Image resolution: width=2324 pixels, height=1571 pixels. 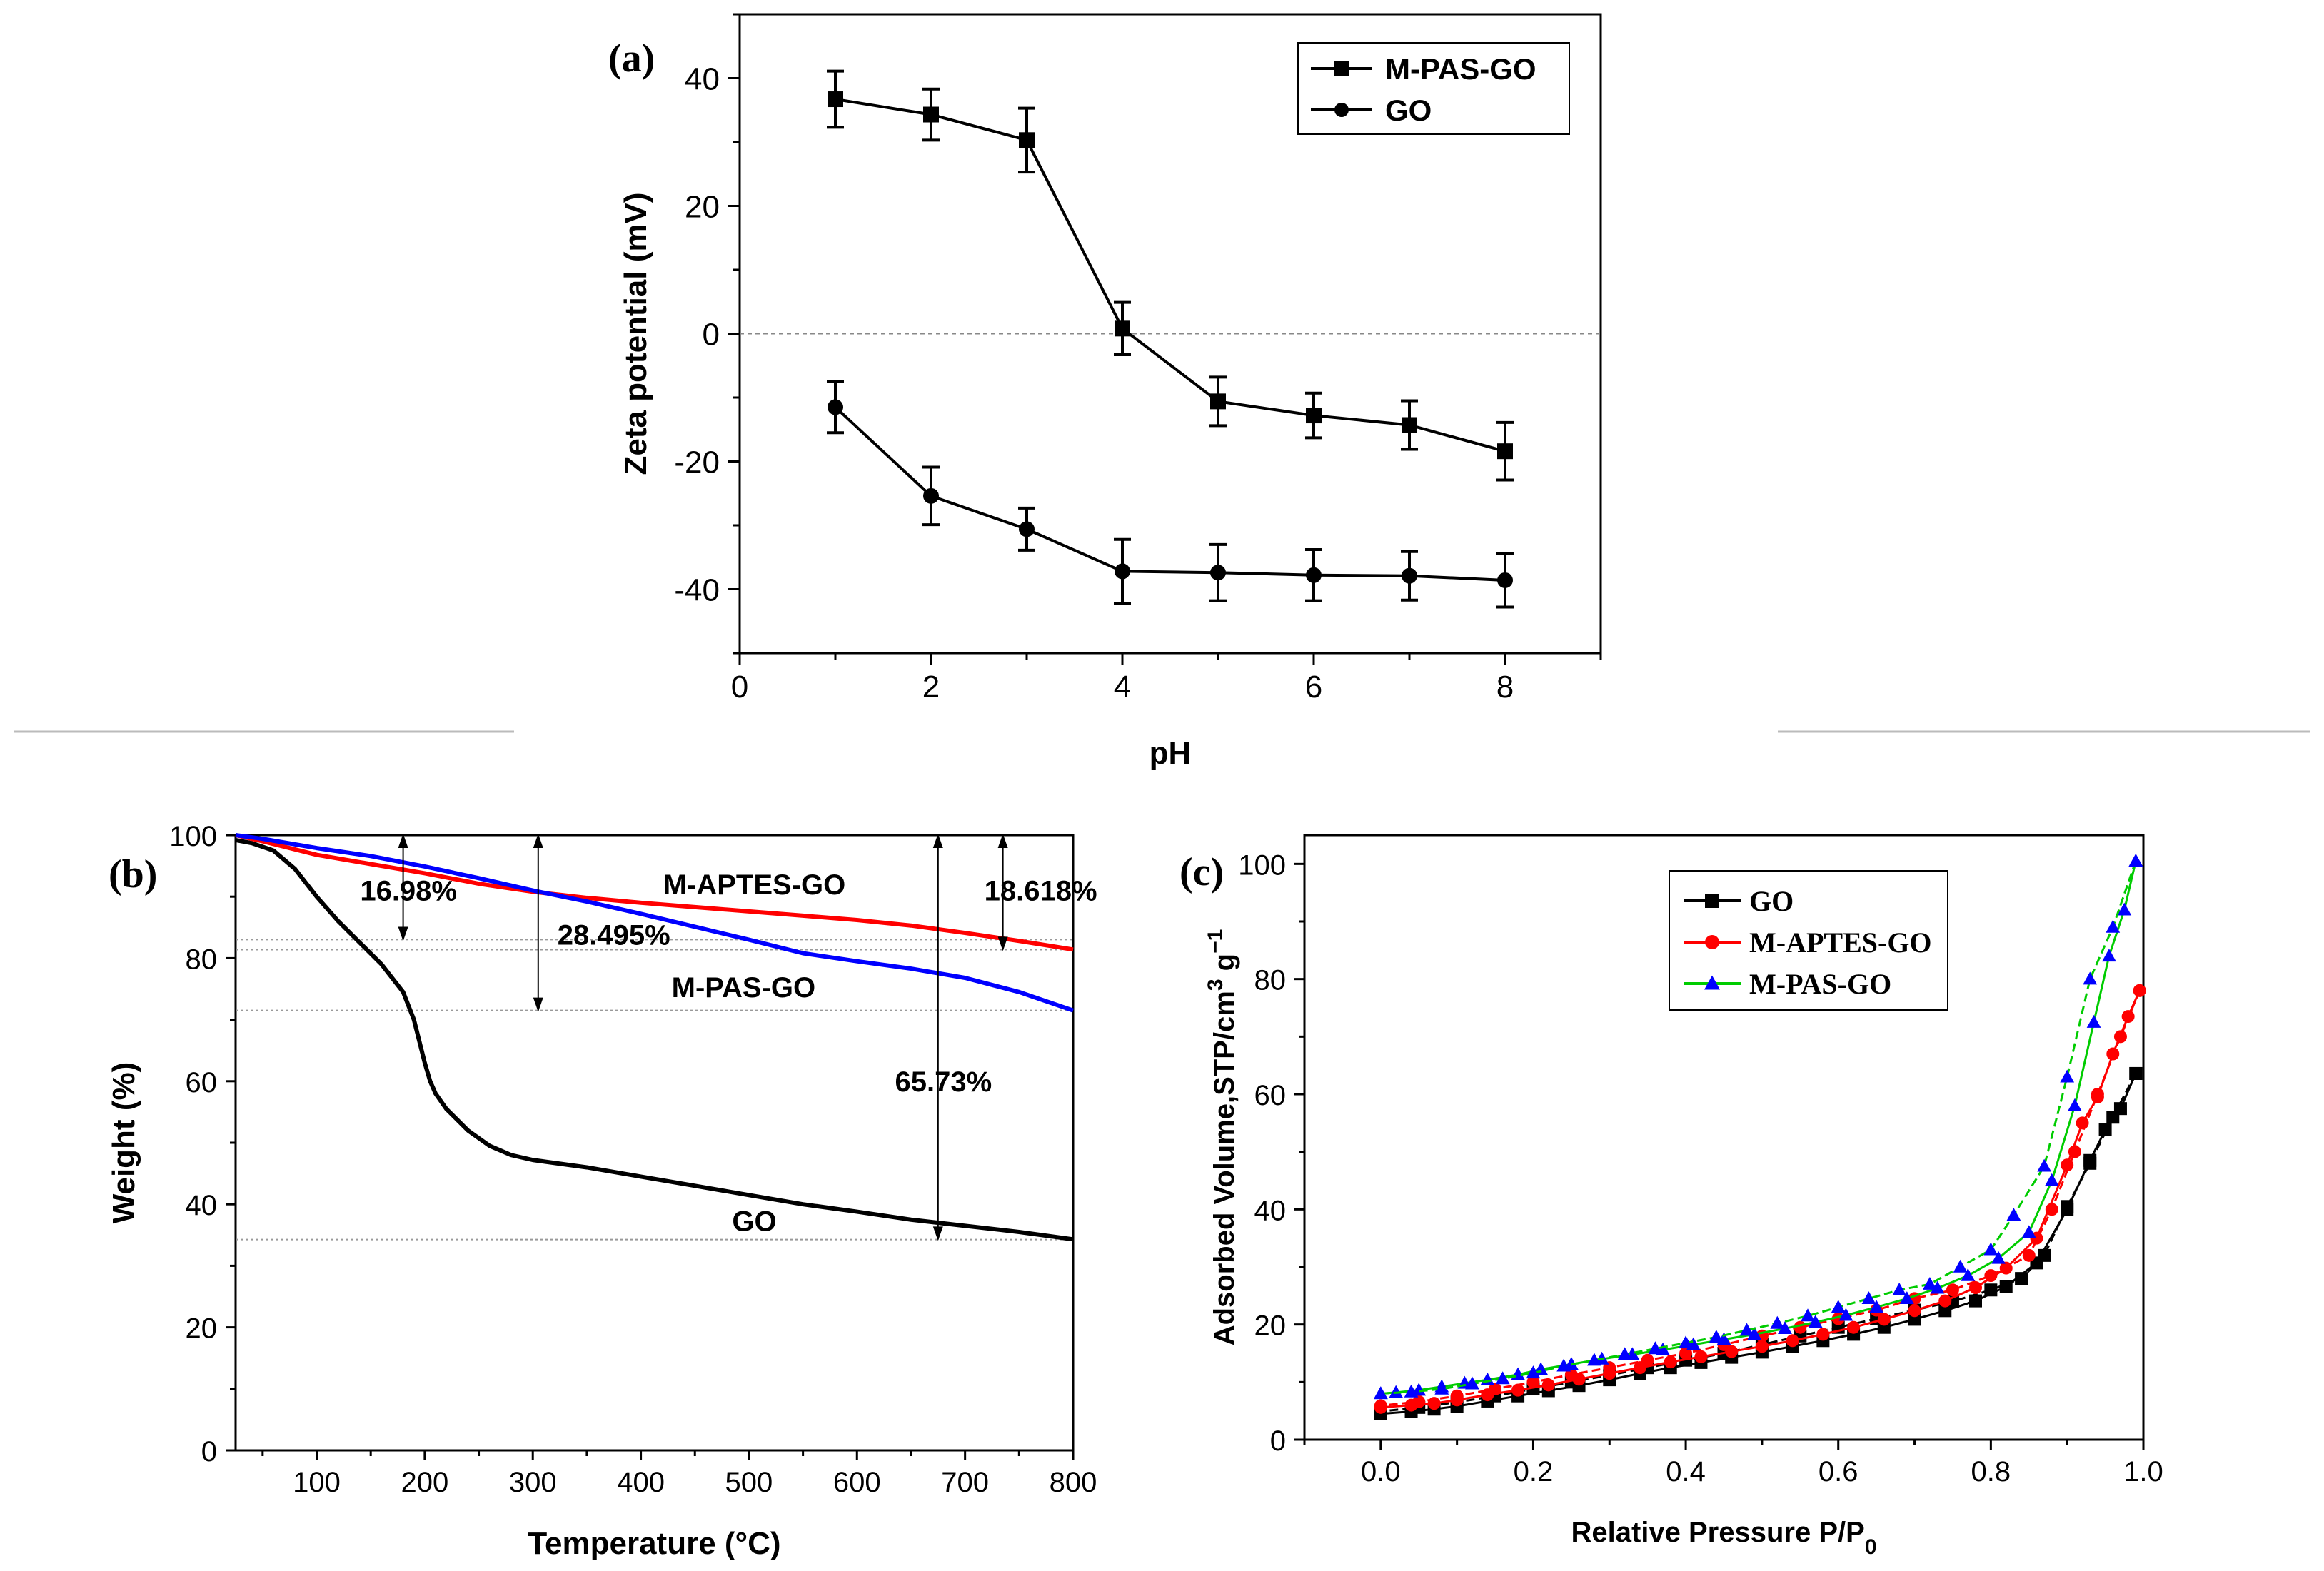 I want to click on series-line-GO, so click(x=654, y=1039).